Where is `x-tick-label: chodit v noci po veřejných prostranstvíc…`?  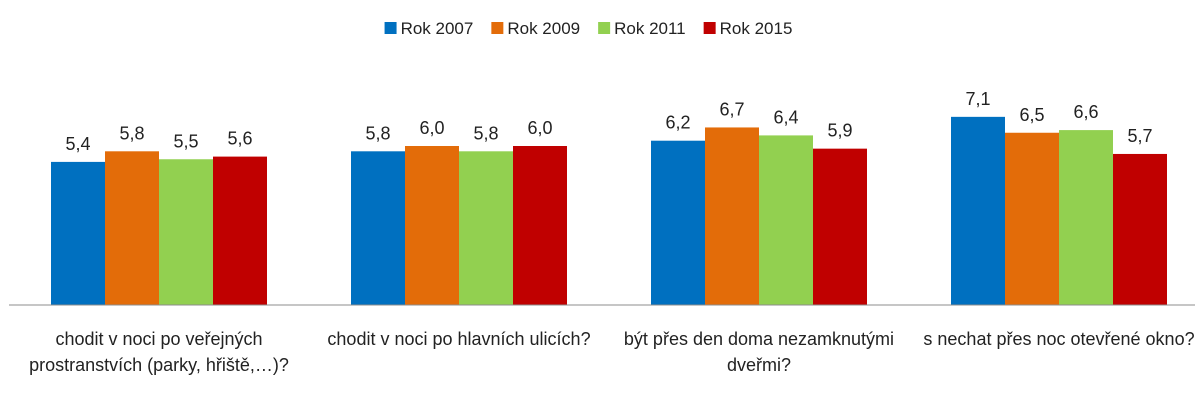 x-tick-label: chodit v noci po veřejných prostranstvíc… is located at coordinates (159, 352).